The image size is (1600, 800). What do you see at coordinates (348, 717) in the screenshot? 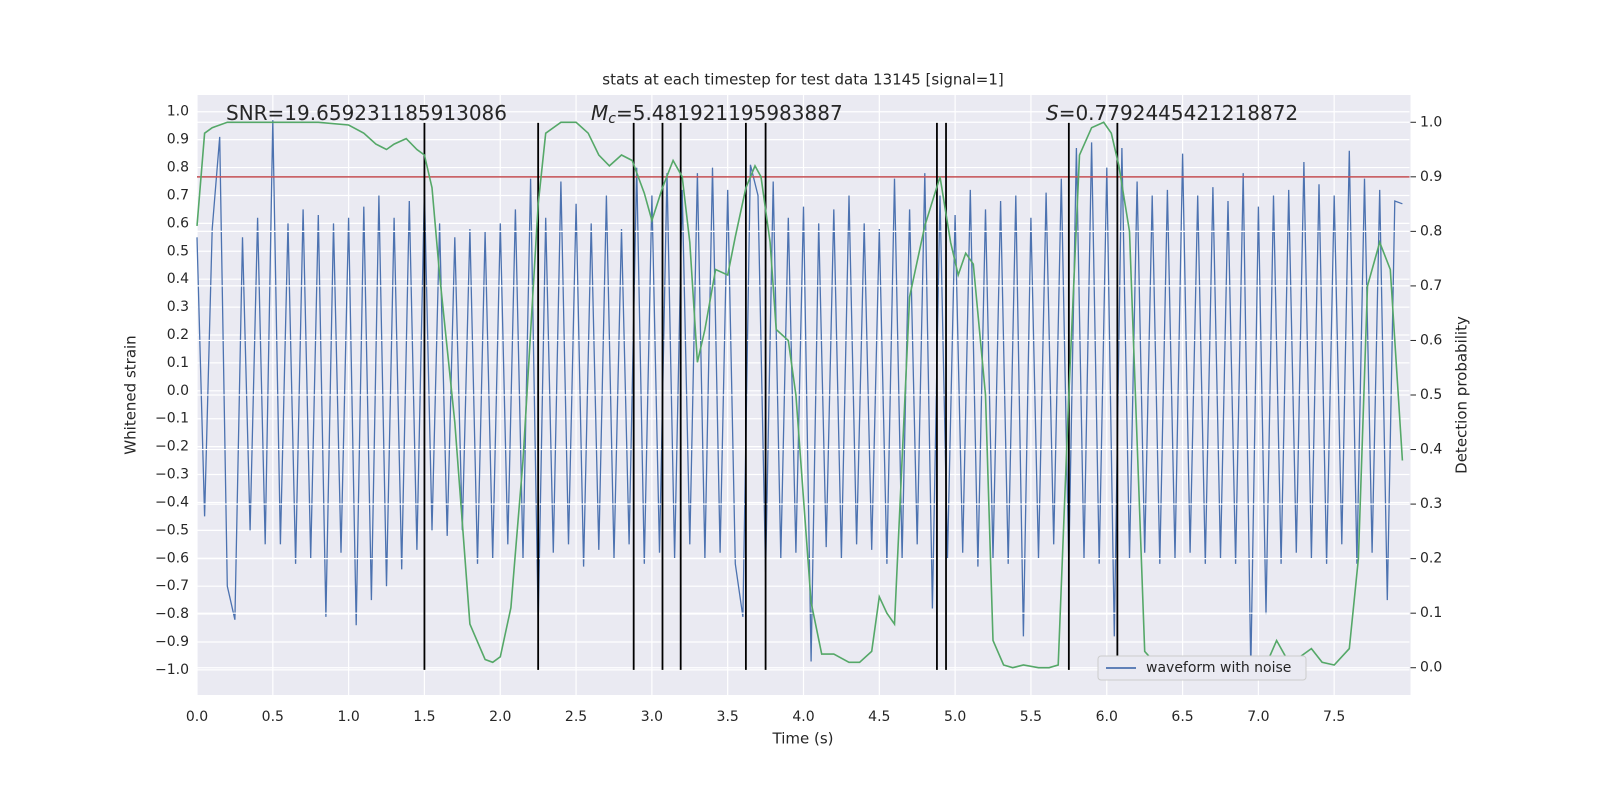
I see `x-tick-label: 1.0` at bounding box center [348, 717].